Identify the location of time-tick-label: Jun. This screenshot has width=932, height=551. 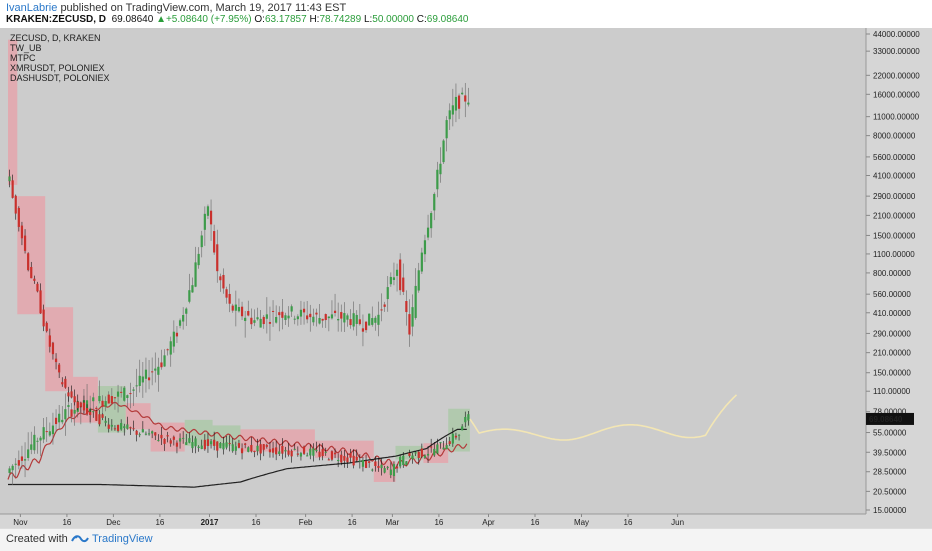
(677, 522).